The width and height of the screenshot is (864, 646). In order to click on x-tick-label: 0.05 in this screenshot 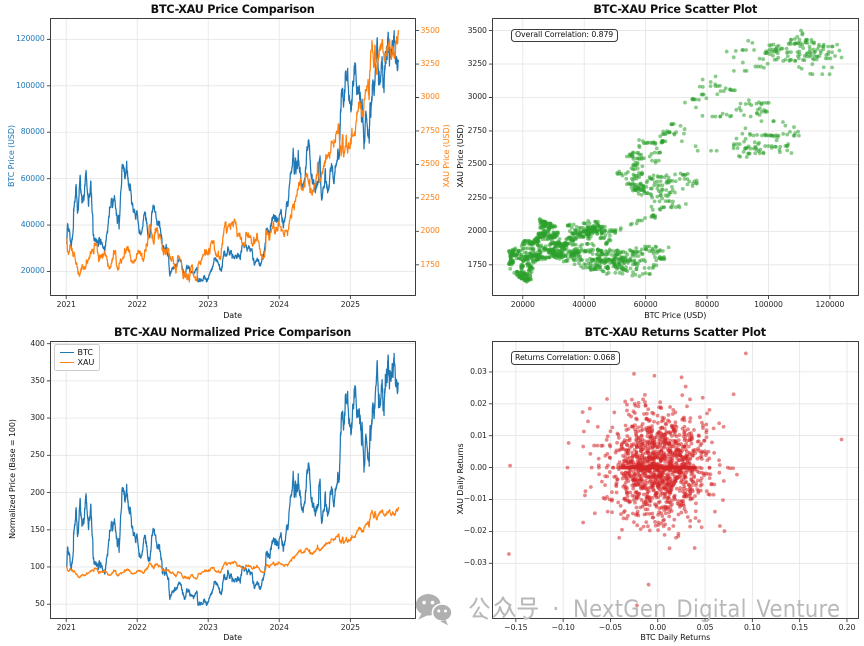, I will do `click(705, 627)`.